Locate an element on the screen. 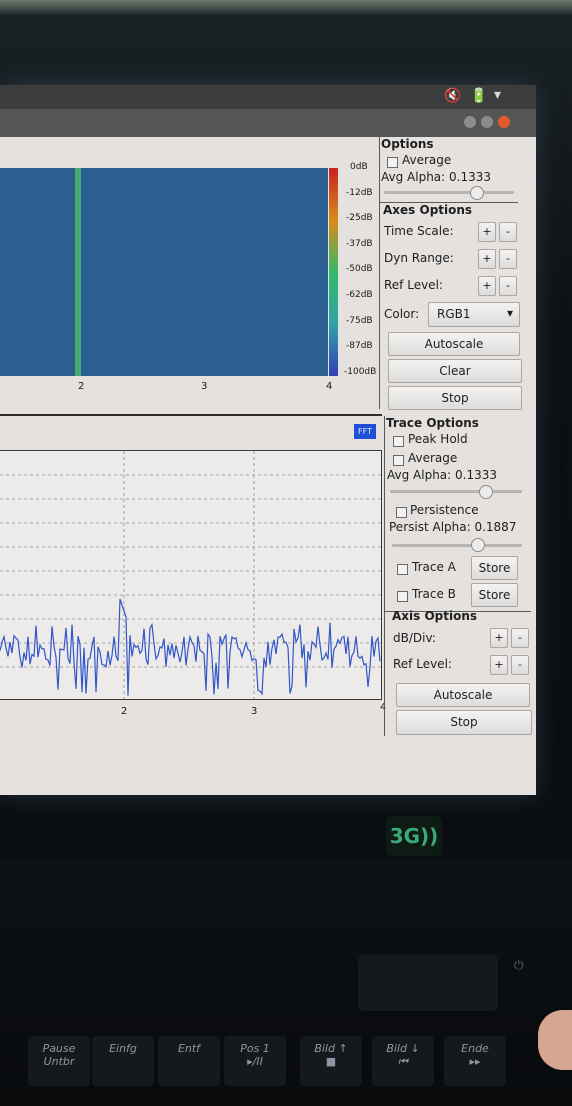  trace-b-store-button: Store is located at coordinates (494, 595).